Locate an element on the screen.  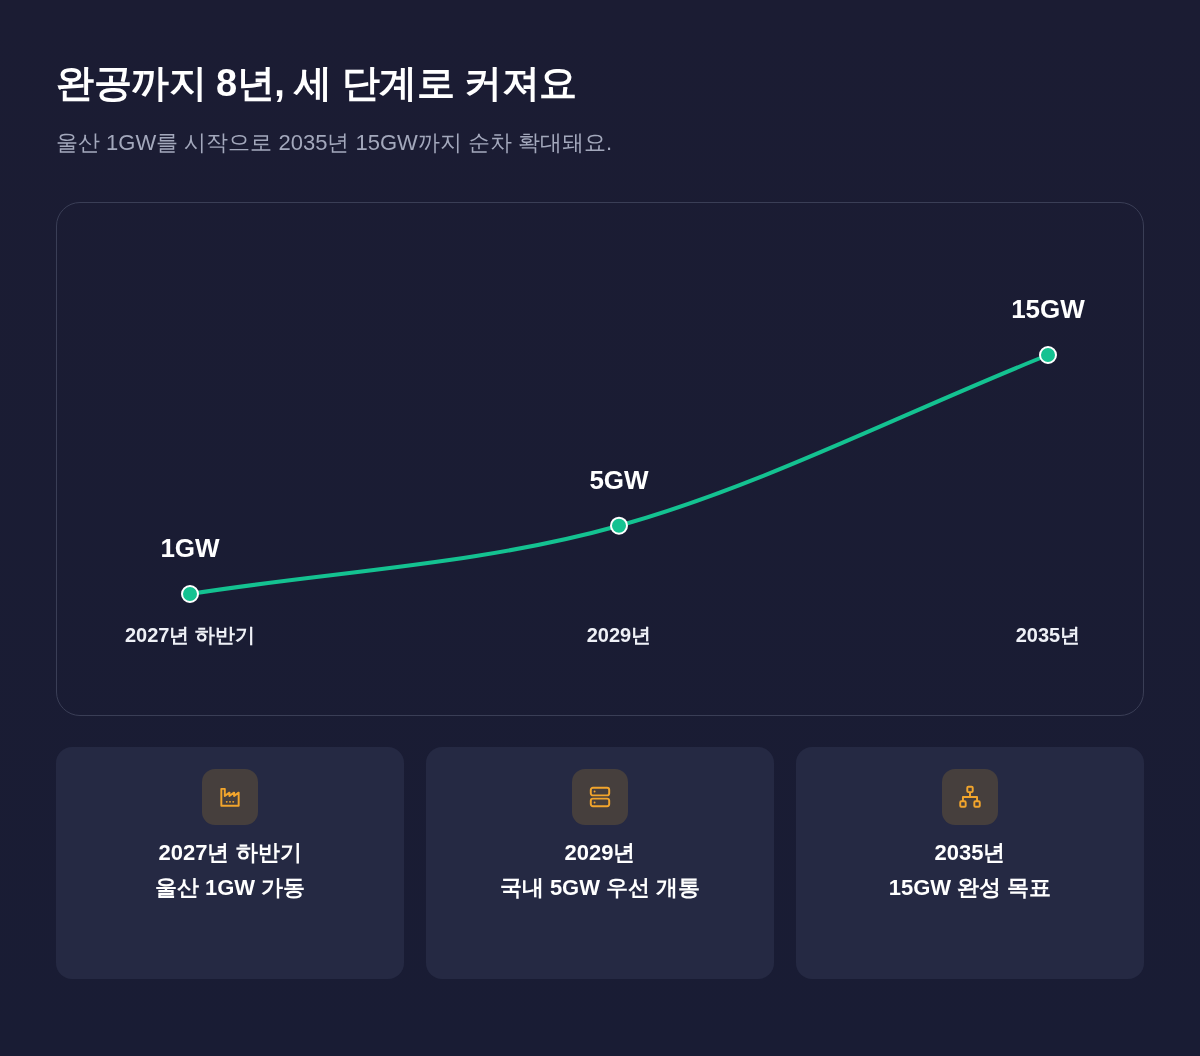
x-tick-label: 2027년 하반기 is located at coordinates (190, 634).